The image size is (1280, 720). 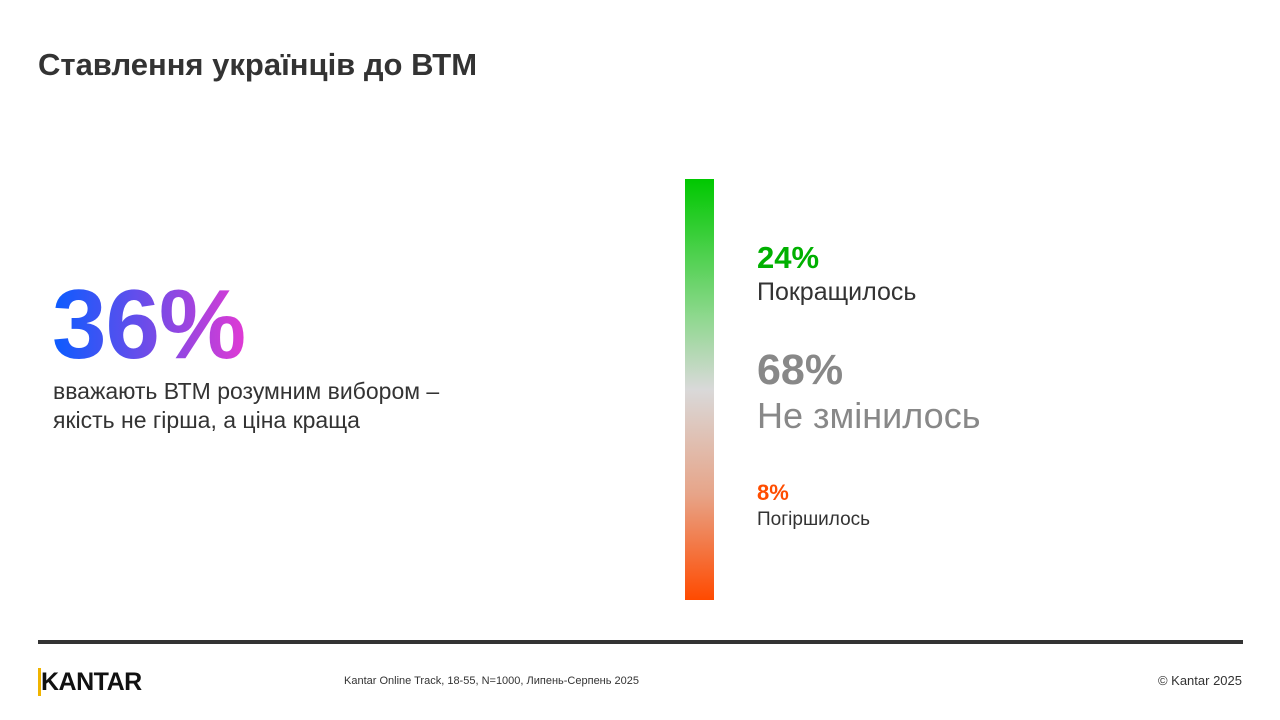 I want to click on highlight-value: 36%, so click(x=149, y=324).